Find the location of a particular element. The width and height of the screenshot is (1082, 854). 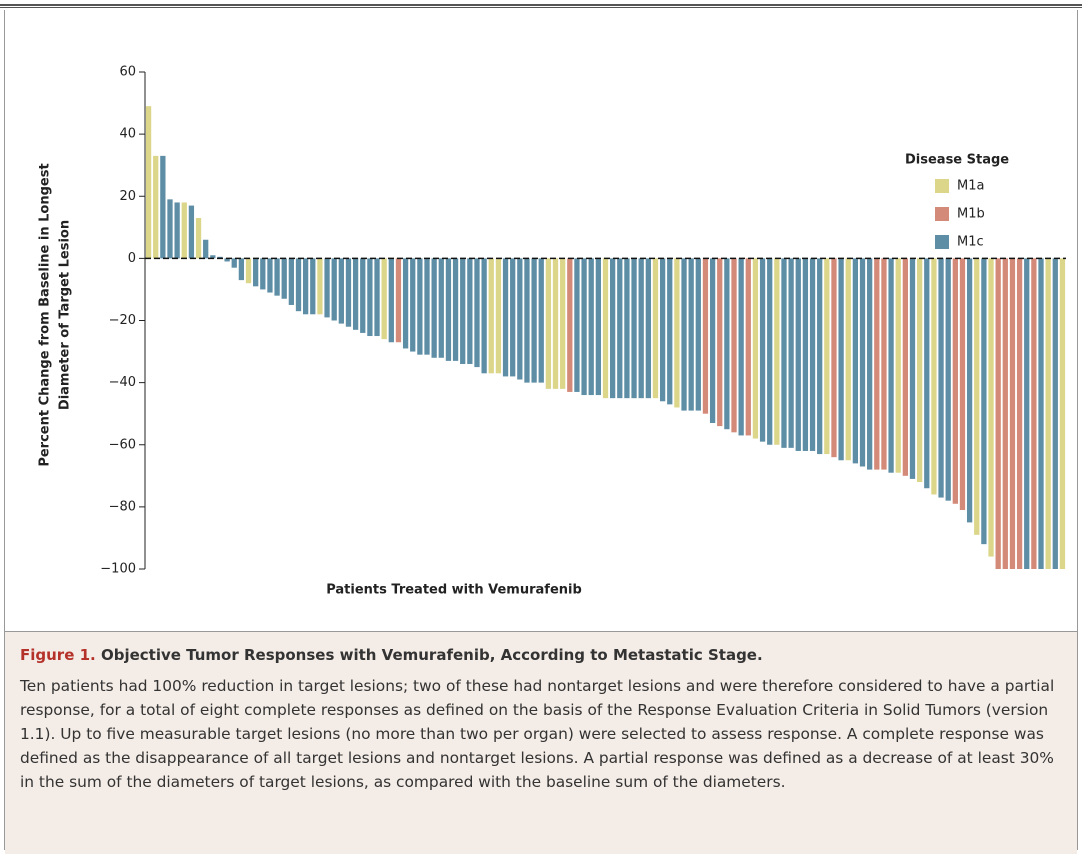

y-tick-label: 0 is located at coordinates (132, 258).